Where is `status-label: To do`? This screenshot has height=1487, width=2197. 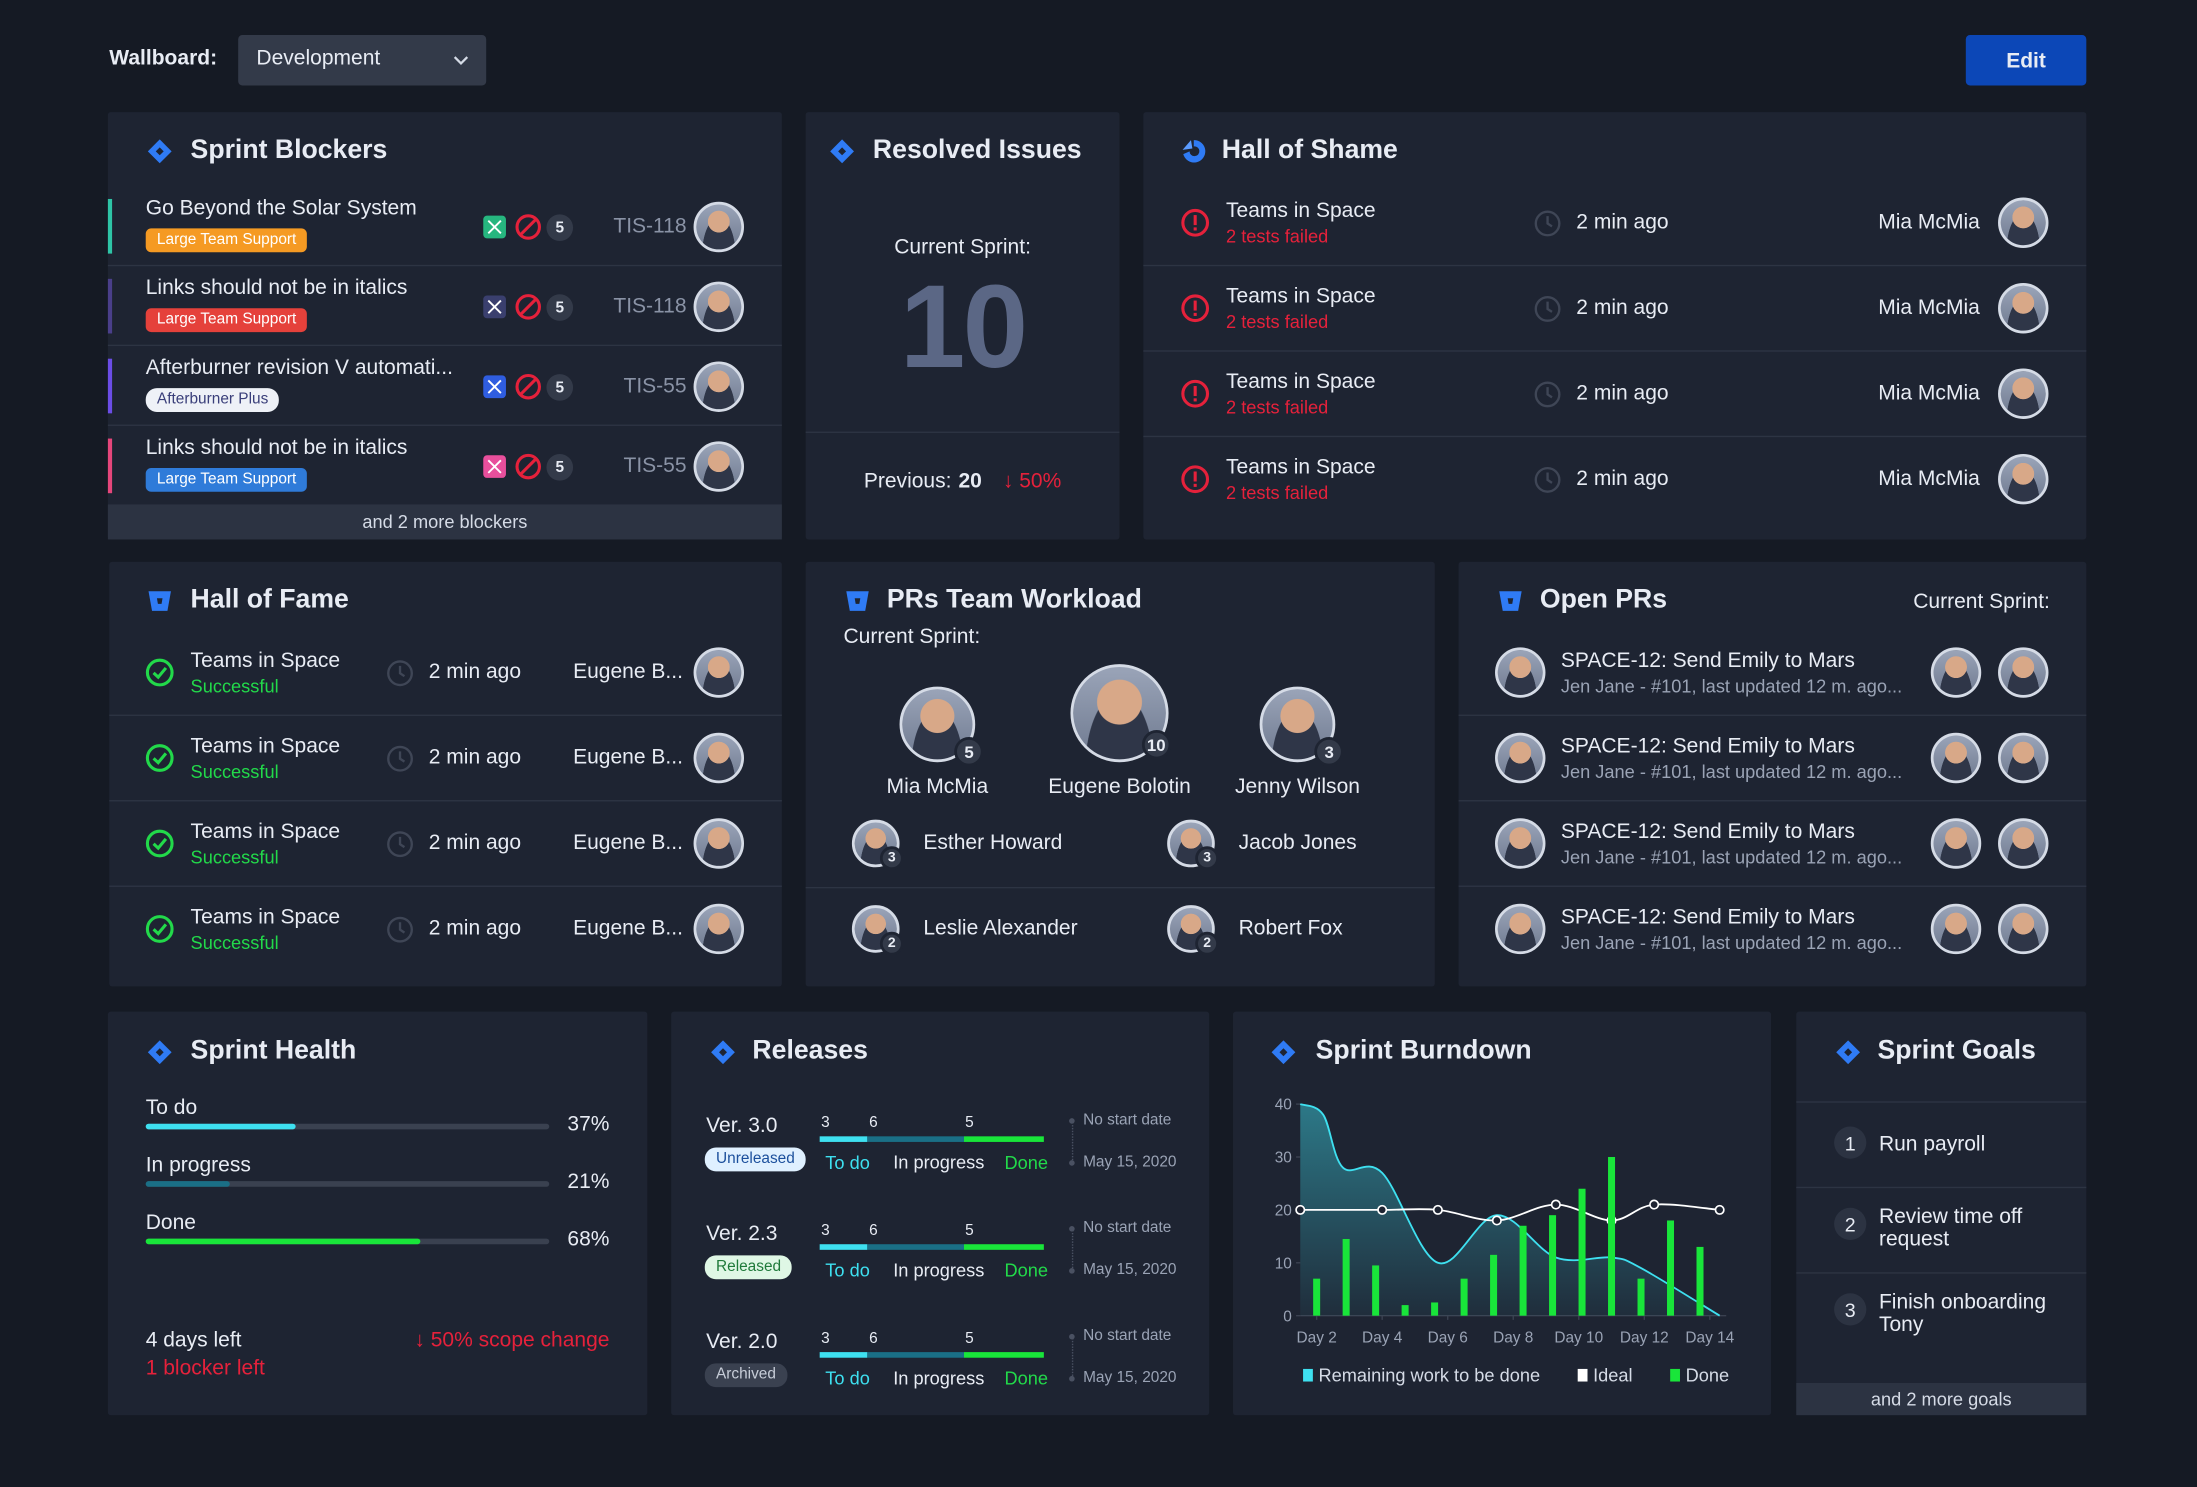 status-label: To do is located at coordinates (847, 1270).